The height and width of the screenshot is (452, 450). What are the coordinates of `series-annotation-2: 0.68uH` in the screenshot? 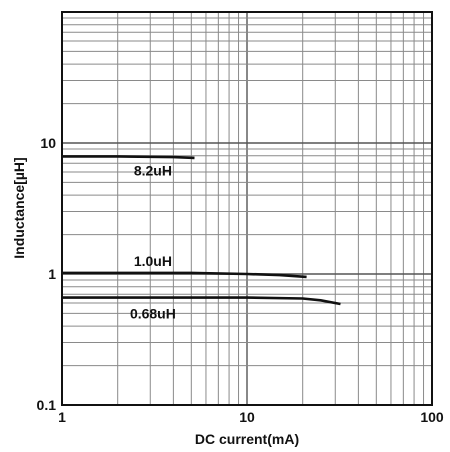 It's located at (153, 314).